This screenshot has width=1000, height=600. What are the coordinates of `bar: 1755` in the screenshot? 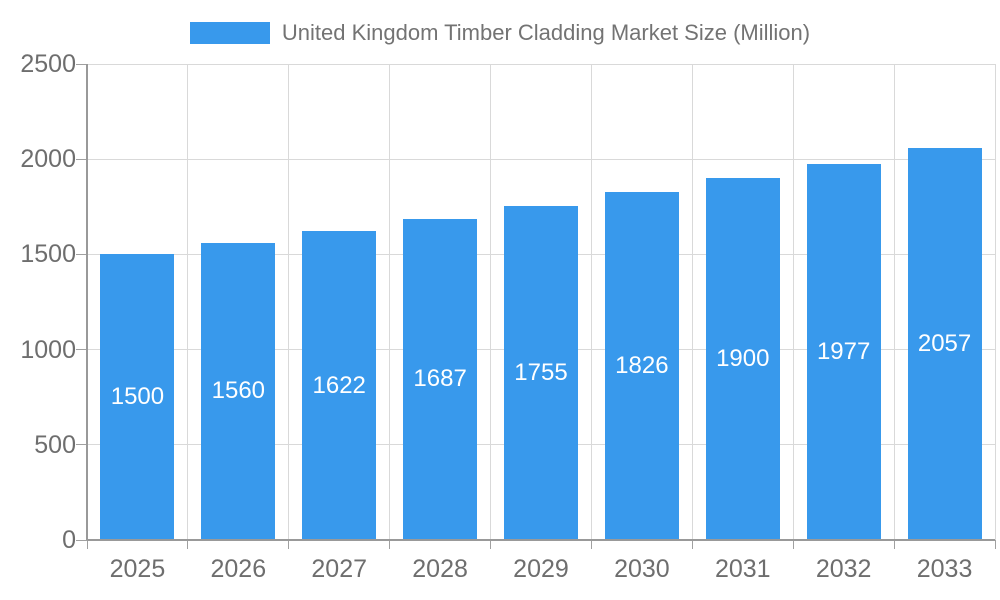 It's located at (541, 372).